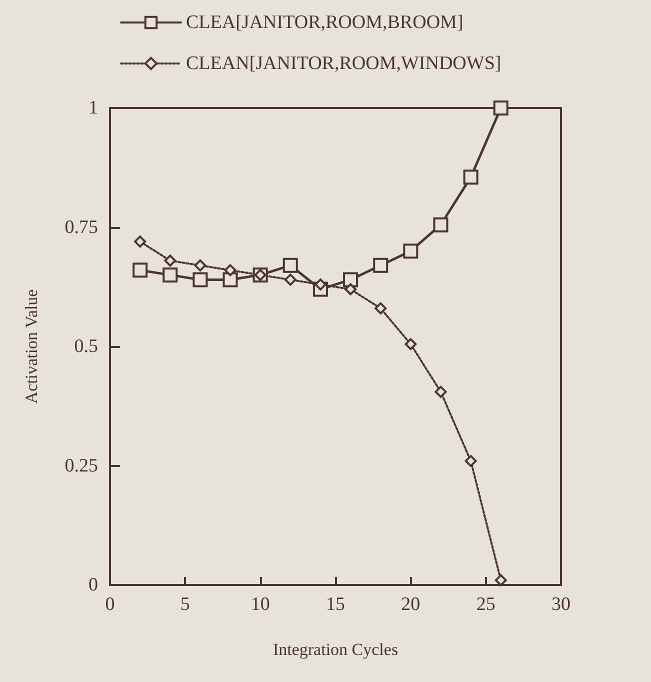 The width and height of the screenshot is (651, 682). I want to click on x-tick-label: 5, so click(185, 604).